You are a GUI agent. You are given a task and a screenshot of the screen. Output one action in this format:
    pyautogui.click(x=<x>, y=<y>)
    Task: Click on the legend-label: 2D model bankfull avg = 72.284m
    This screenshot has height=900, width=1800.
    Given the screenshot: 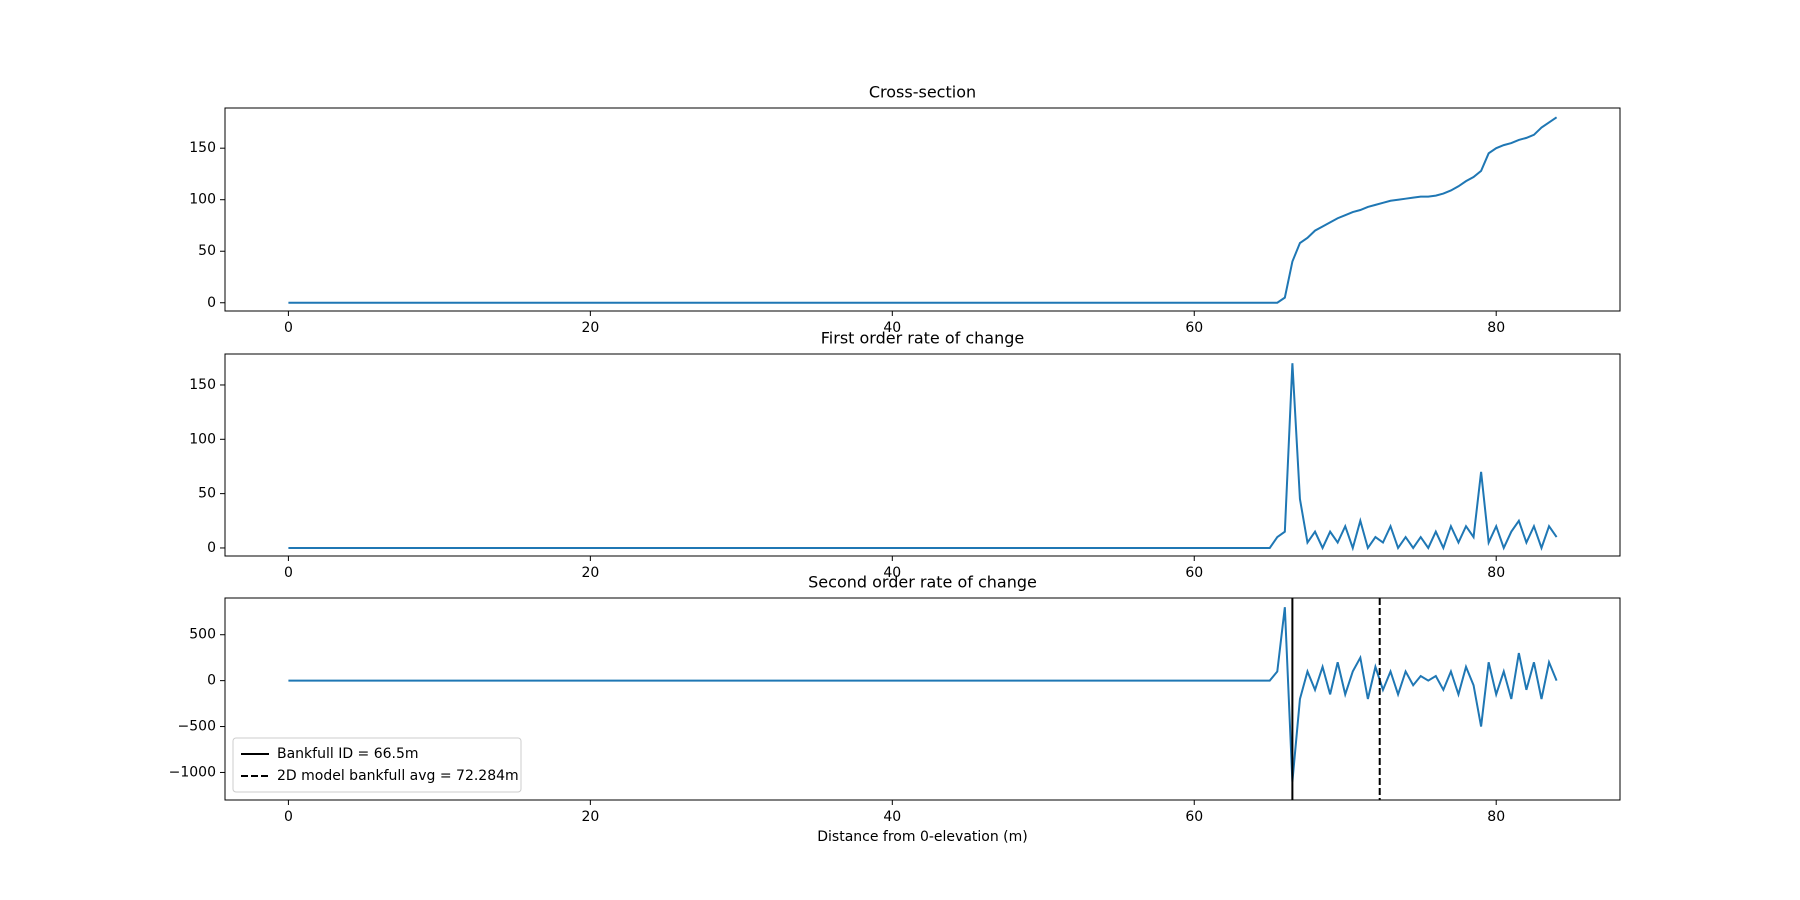 What is the action you would take?
    pyautogui.click(x=398, y=776)
    